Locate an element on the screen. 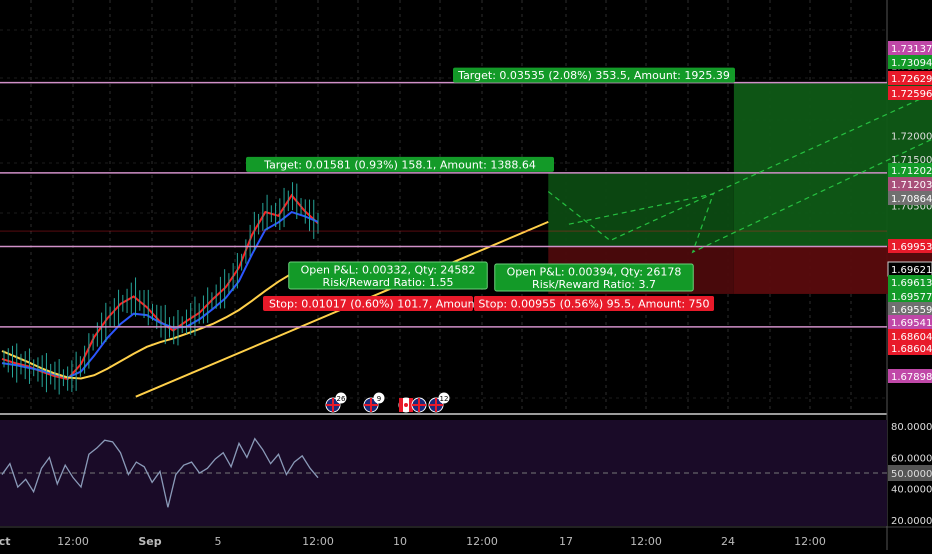 The width and height of the screenshot is (932, 554). projection-path is located at coordinates (750, 196).